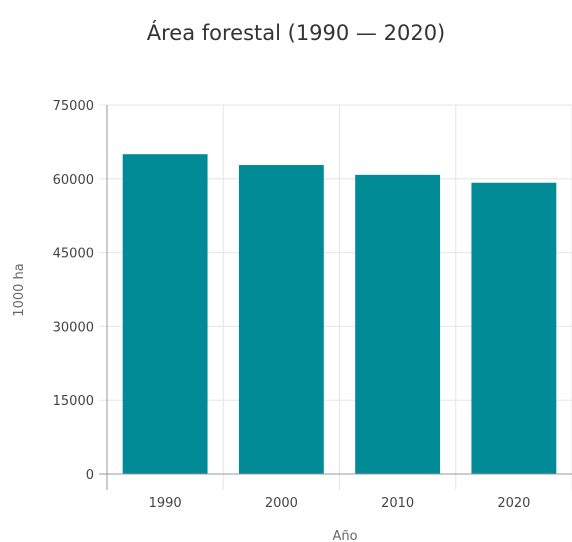  What do you see at coordinates (19, 289) in the screenshot?
I see `y-axis-label: 1000 ha` at bounding box center [19, 289].